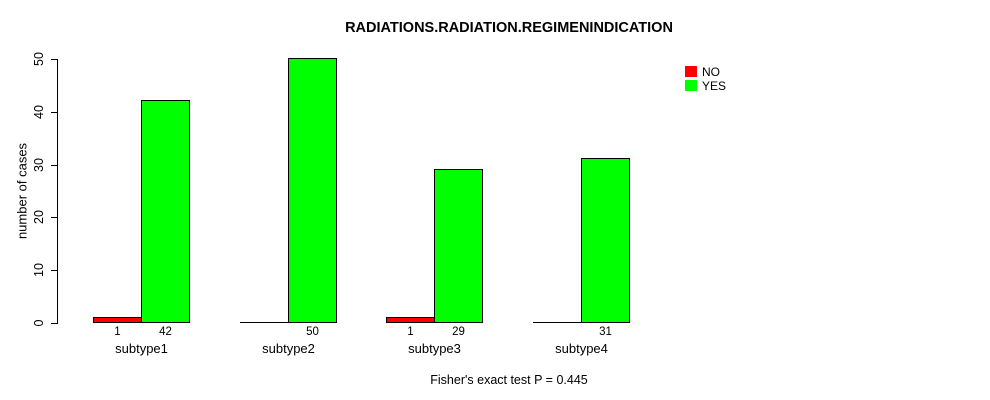 The width and height of the screenshot is (990, 400). Describe the element at coordinates (39, 164) in the screenshot. I see `y-axis-tick-label: 30` at that location.